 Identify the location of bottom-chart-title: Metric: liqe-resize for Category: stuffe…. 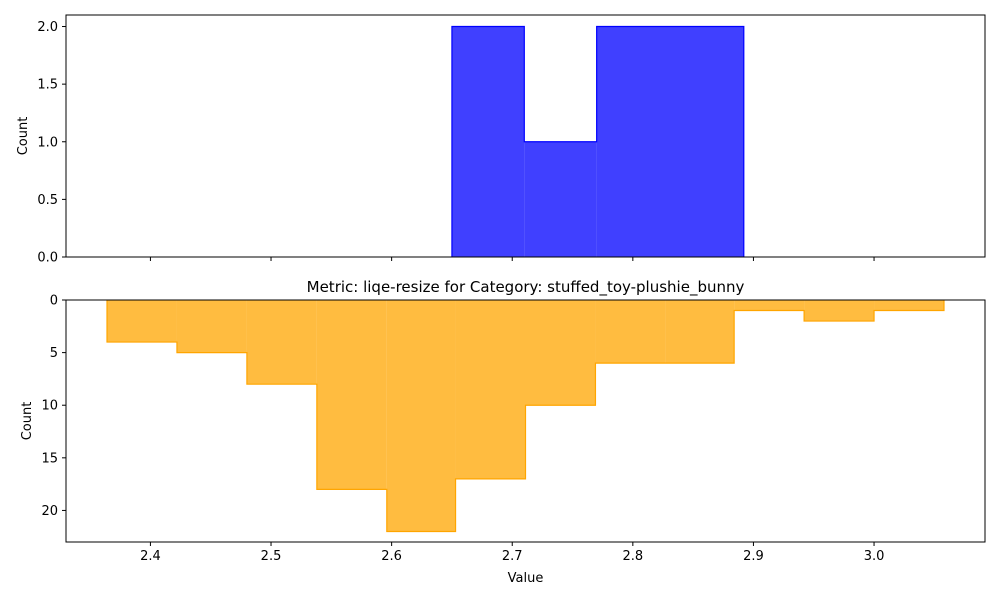
(526, 287).